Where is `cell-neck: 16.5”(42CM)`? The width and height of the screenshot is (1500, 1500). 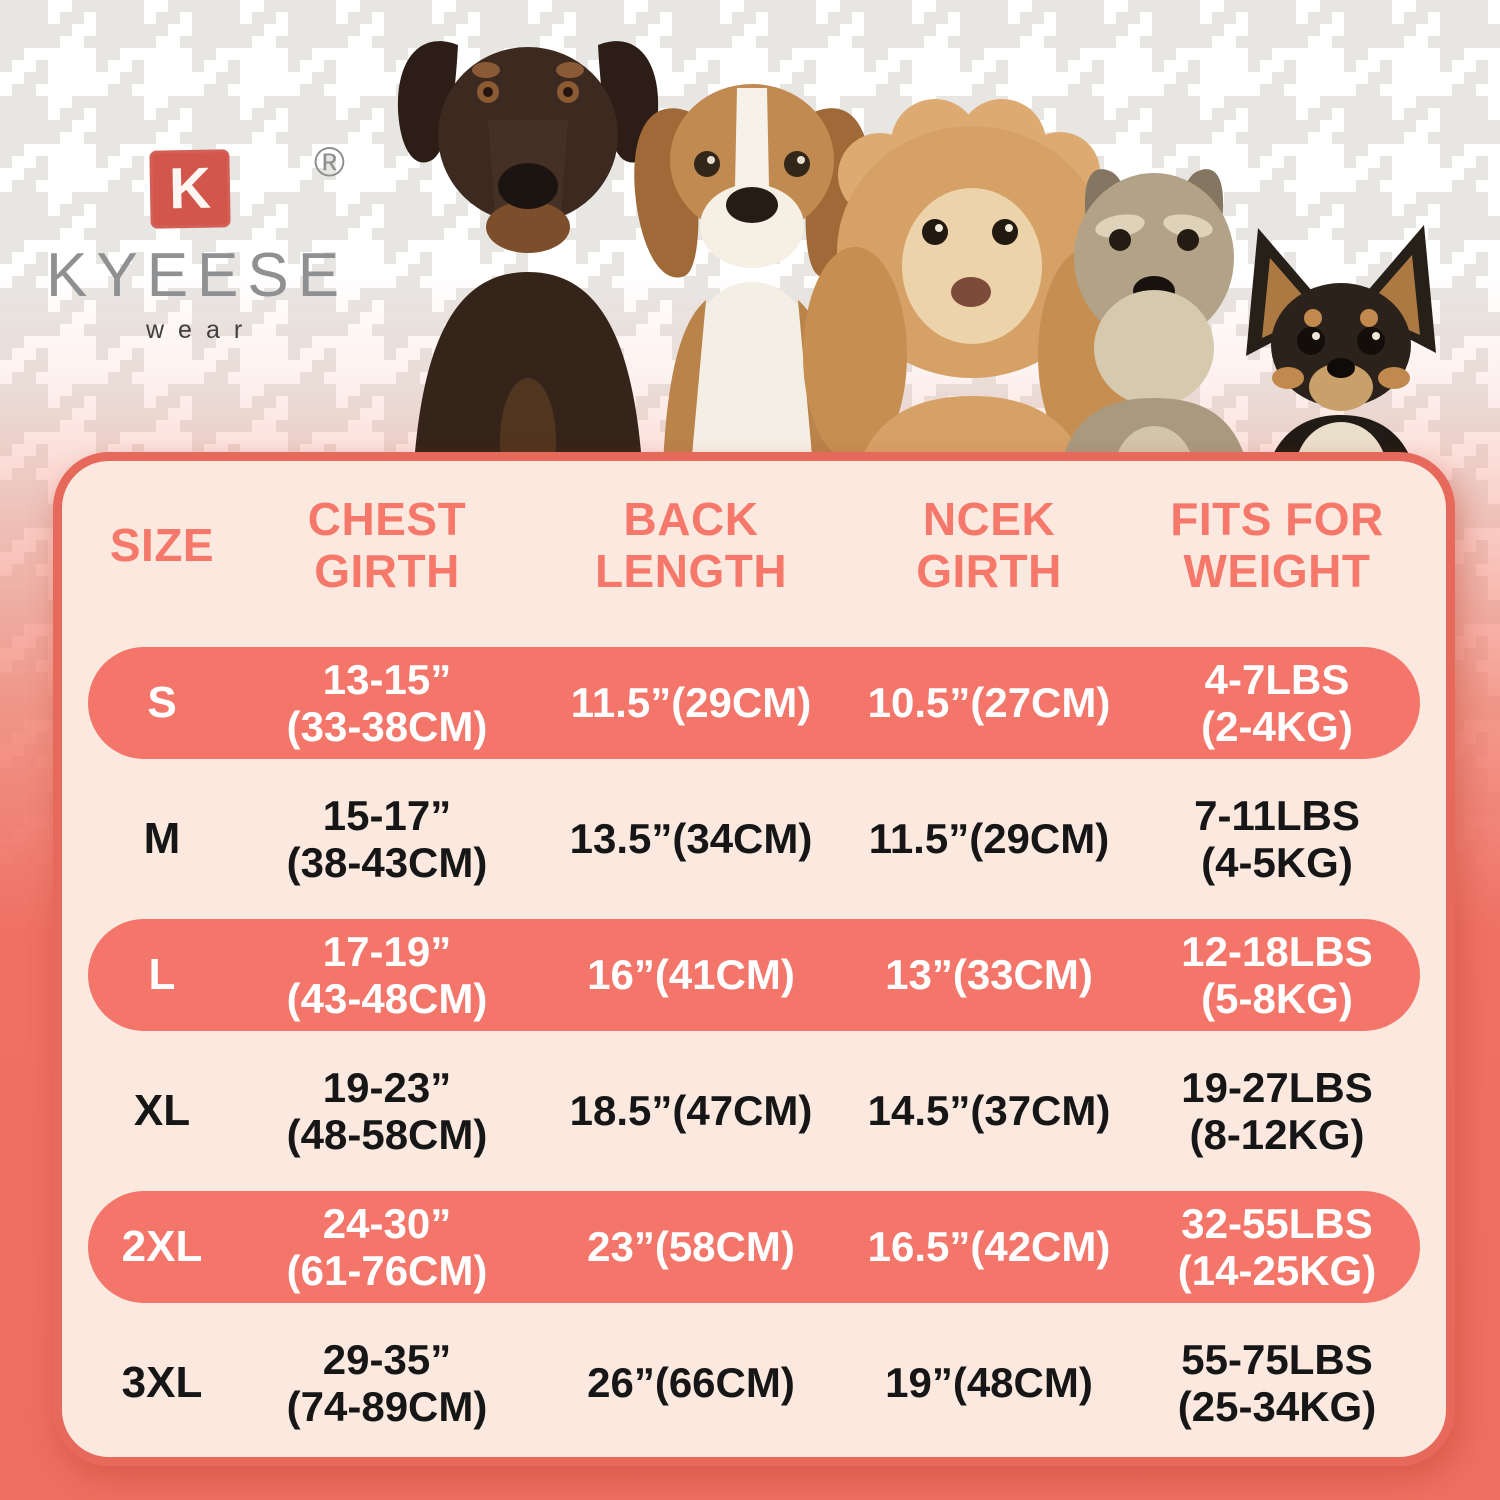 cell-neck: 16.5”(42CM) is located at coordinates (989, 1247).